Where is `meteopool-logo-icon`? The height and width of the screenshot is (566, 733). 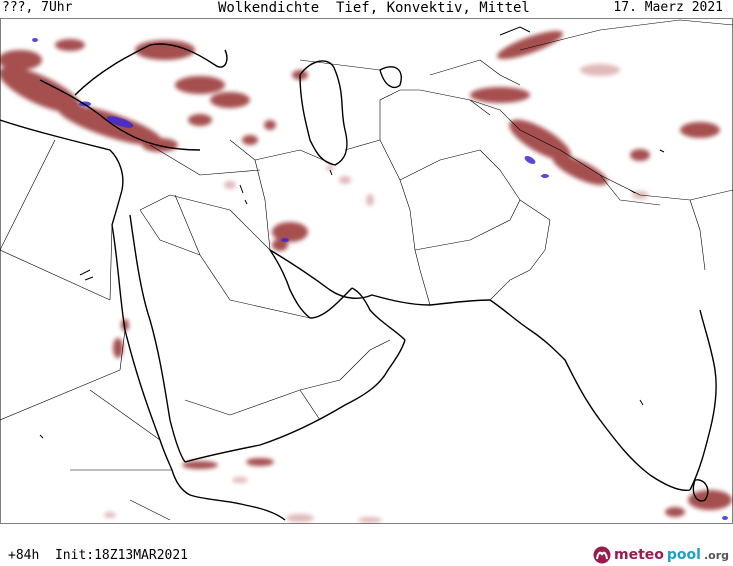 meteopool-logo-icon is located at coordinates (602, 555).